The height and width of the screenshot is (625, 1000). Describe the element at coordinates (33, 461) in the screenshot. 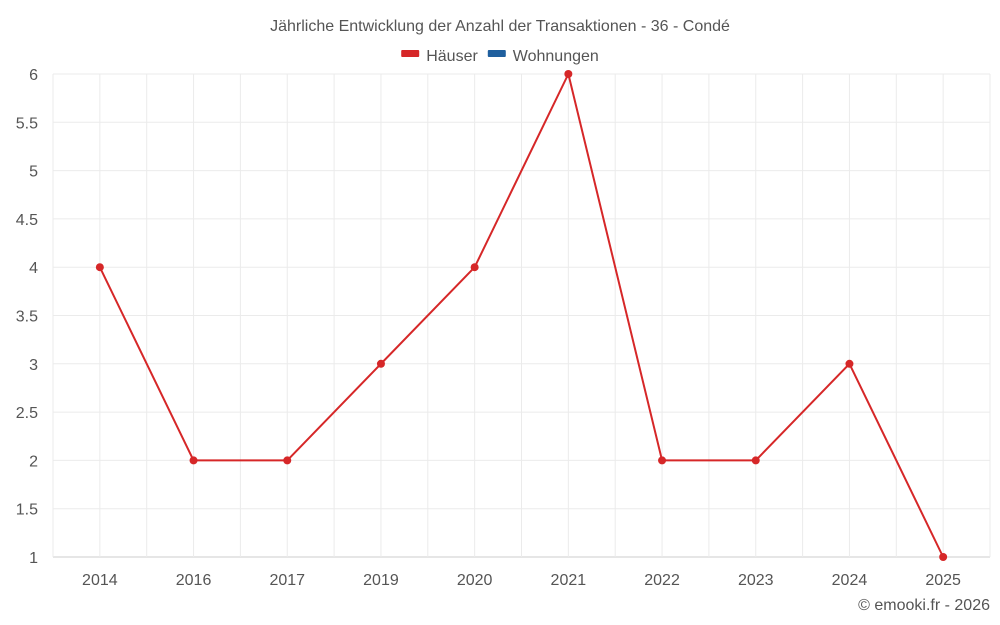

I see `y-tick-label: 2` at that location.